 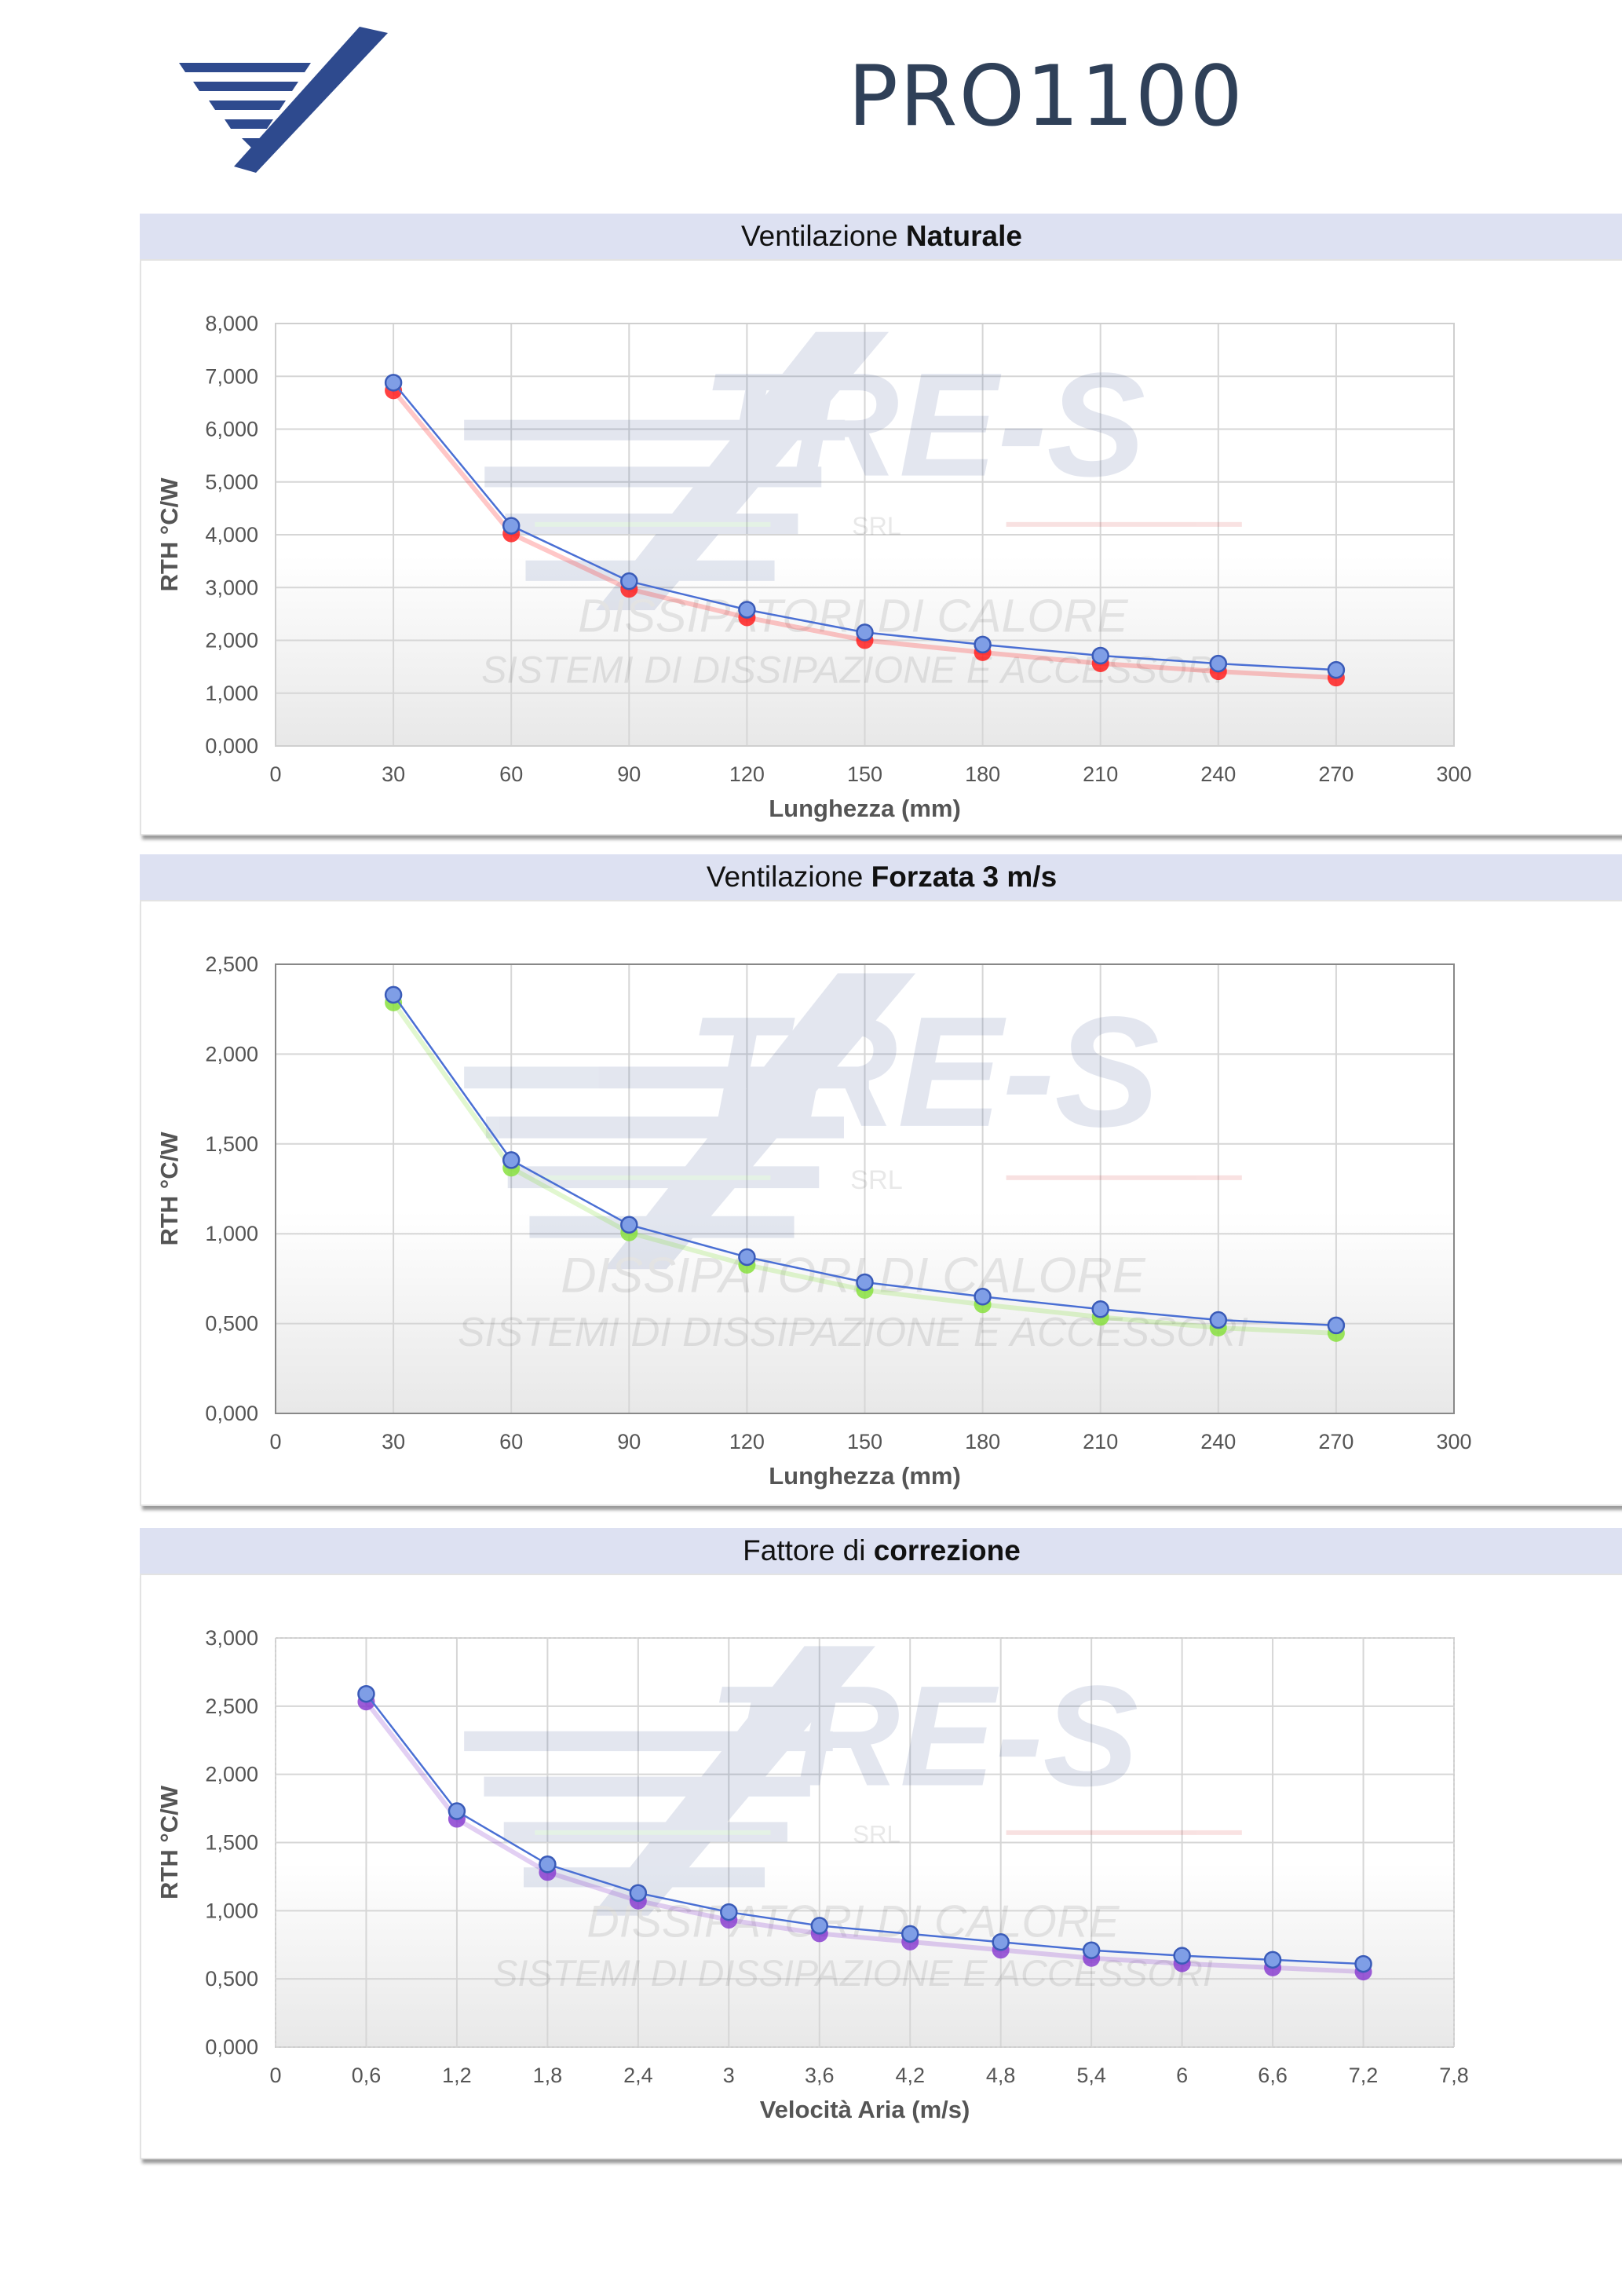 I want to click on chart-title-bold: Naturale, so click(x=964, y=236).